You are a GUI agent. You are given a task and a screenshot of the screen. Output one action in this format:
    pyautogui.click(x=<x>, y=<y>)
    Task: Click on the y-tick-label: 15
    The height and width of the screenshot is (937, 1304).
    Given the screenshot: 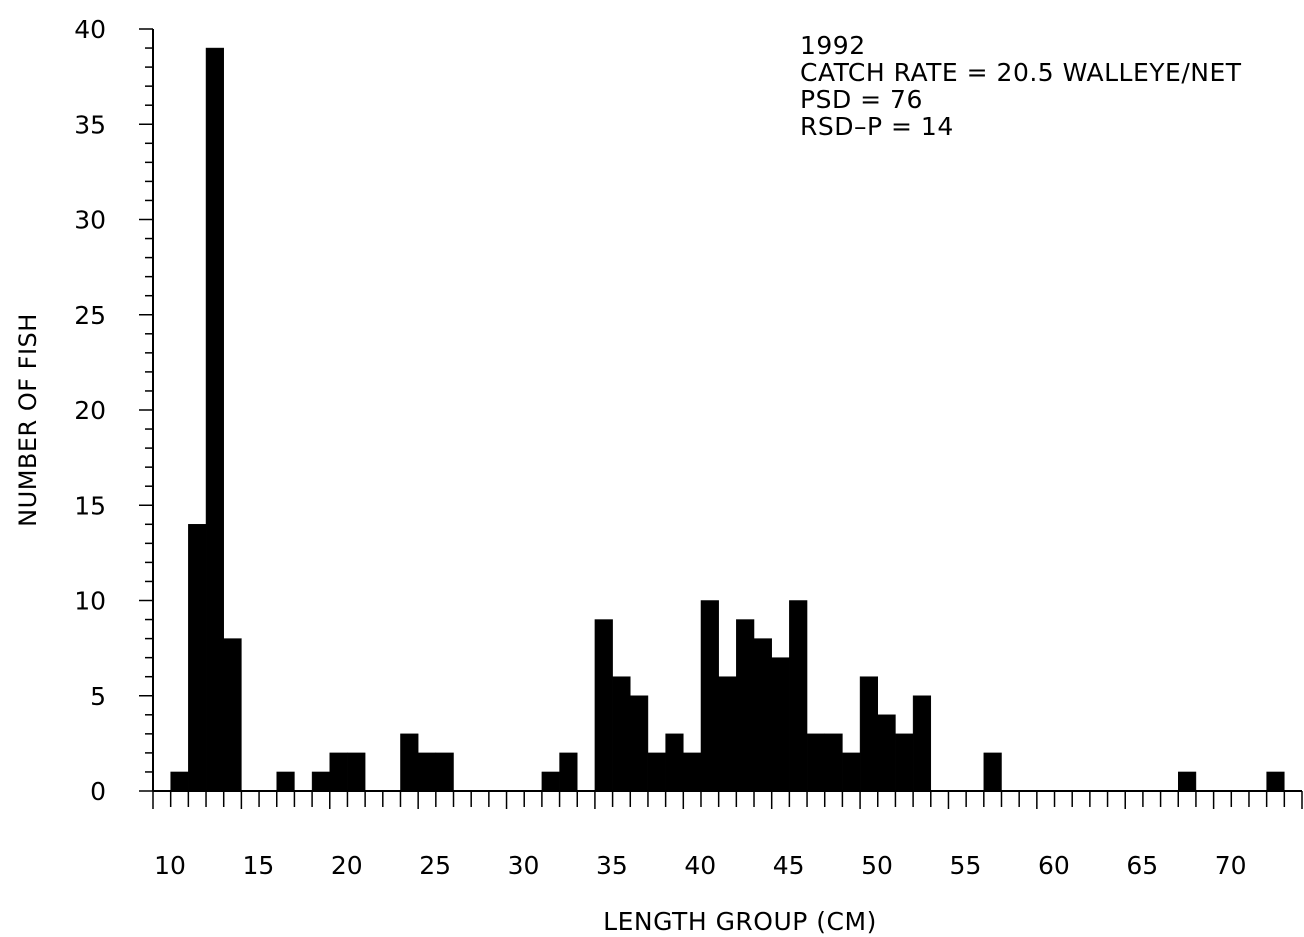 What is the action you would take?
    pyautogui.click(x=90, y=505)
    